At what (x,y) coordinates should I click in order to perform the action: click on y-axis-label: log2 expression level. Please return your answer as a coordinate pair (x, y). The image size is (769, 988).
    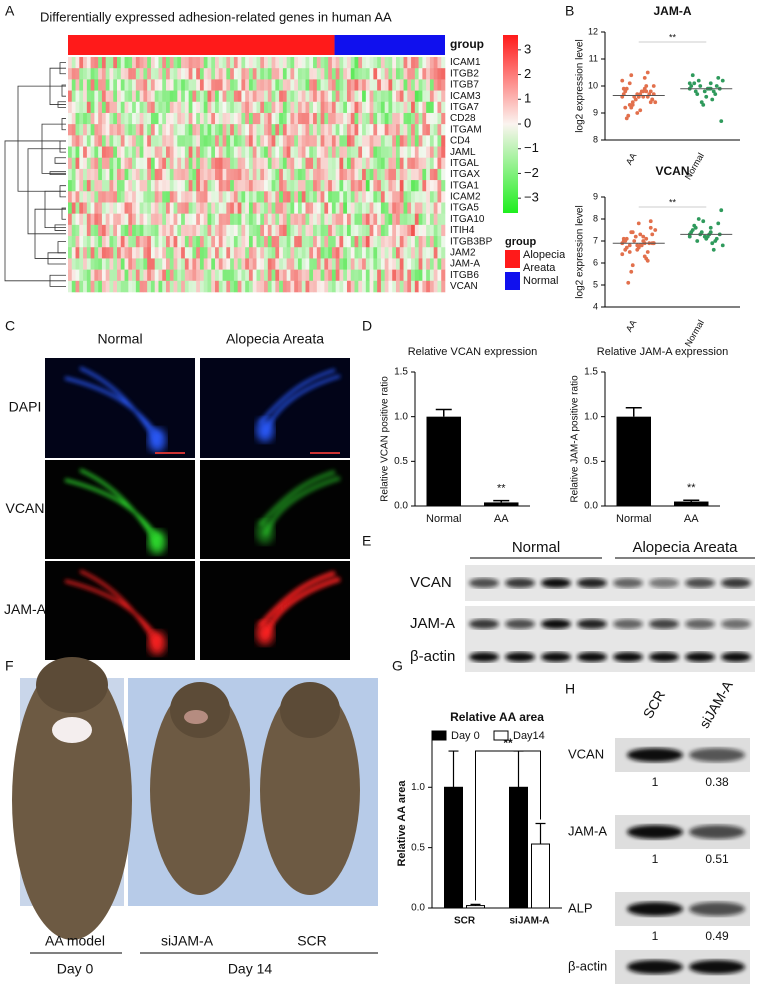
    Looking at the image, I should click on (580, 85).